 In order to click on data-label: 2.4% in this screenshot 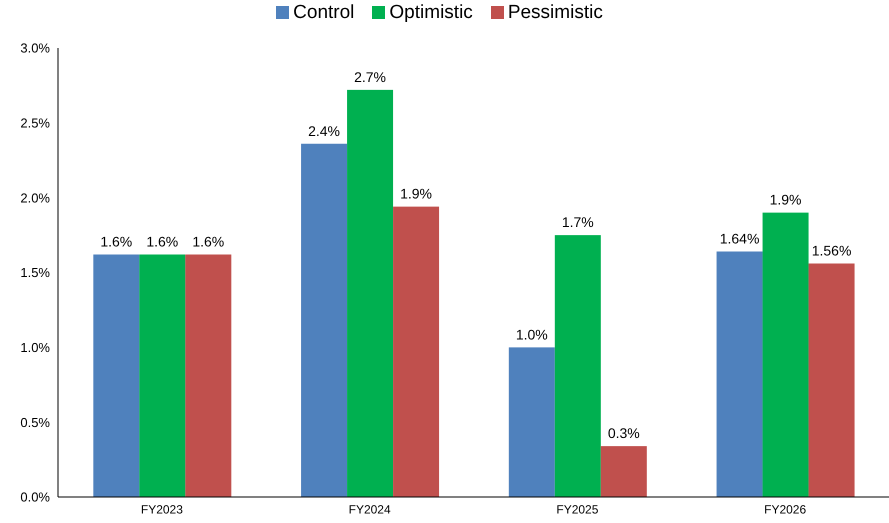, I will do `click(324, 130)`.